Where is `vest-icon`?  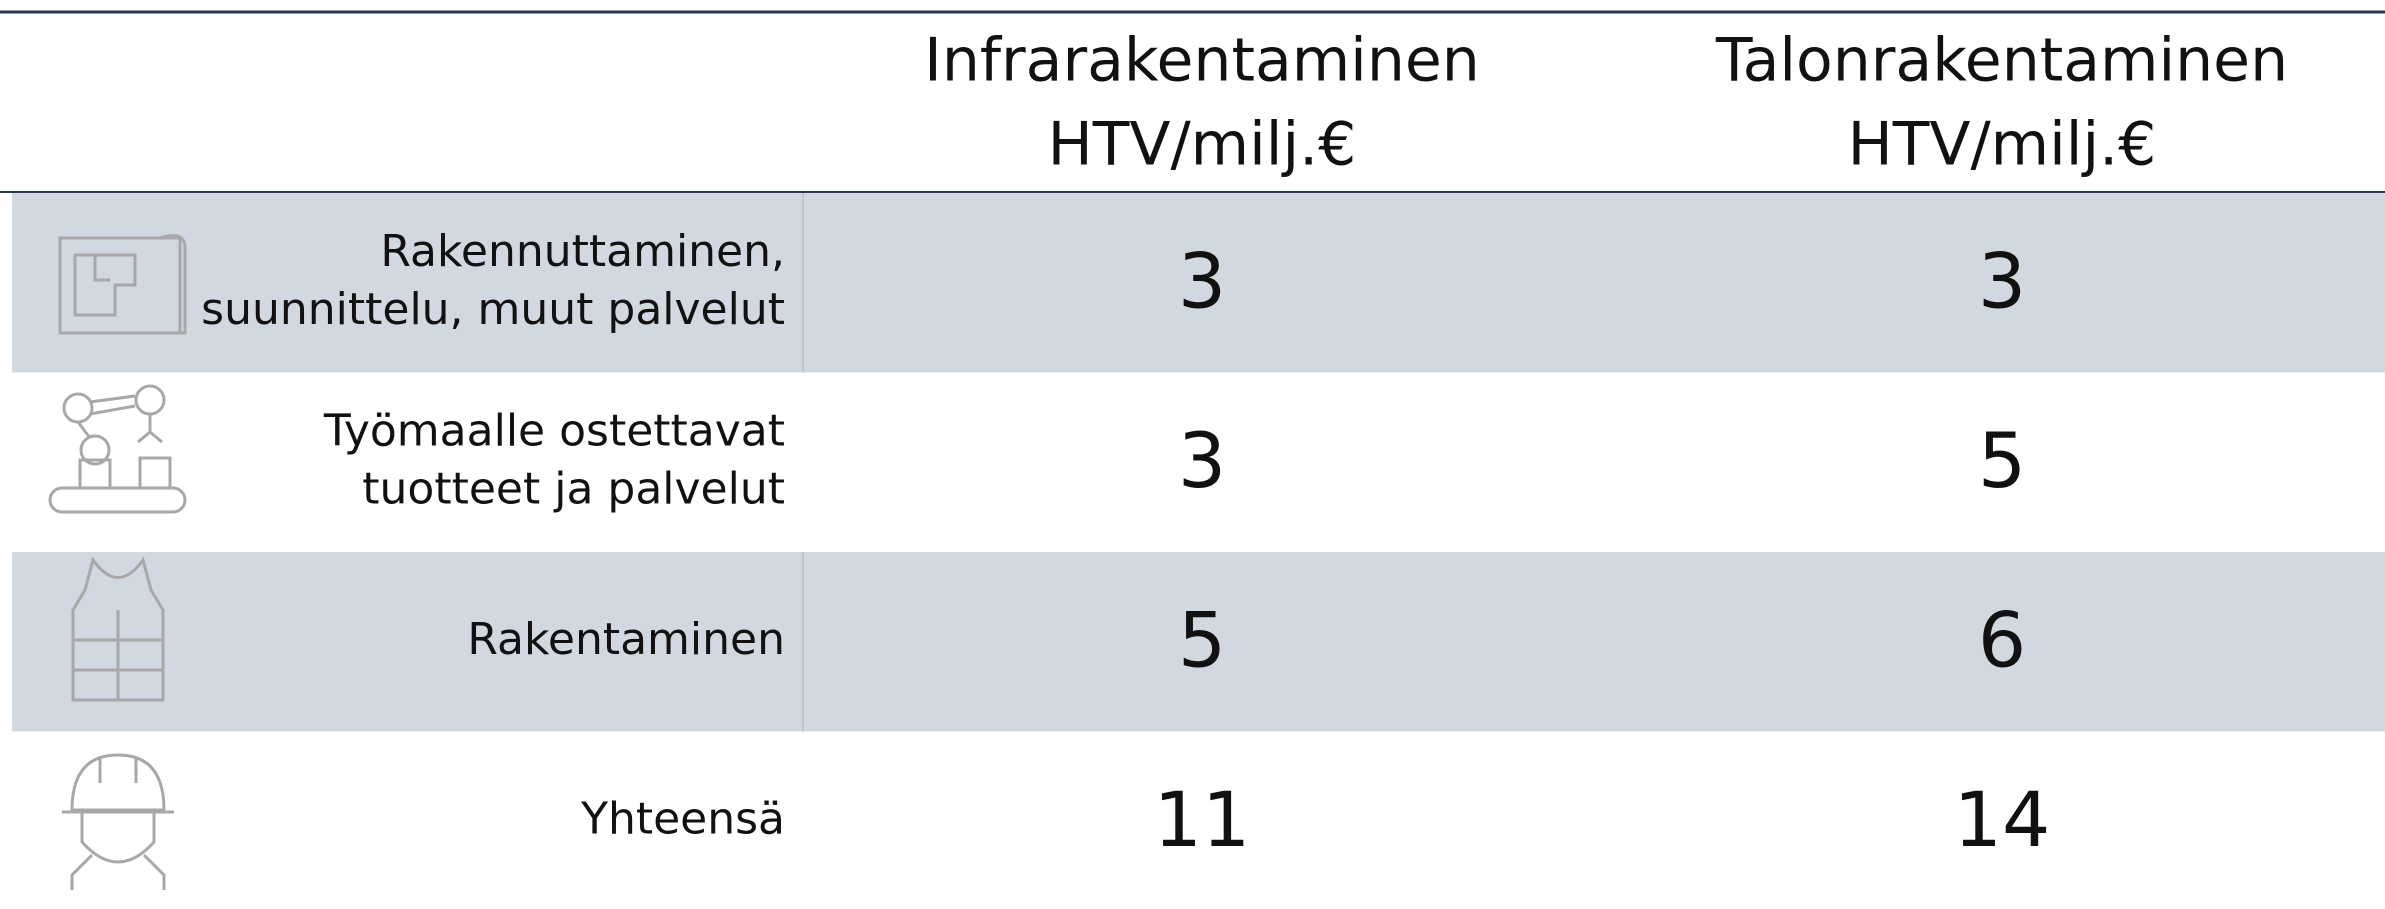
vest-icon is located at coordinates (118, 629).